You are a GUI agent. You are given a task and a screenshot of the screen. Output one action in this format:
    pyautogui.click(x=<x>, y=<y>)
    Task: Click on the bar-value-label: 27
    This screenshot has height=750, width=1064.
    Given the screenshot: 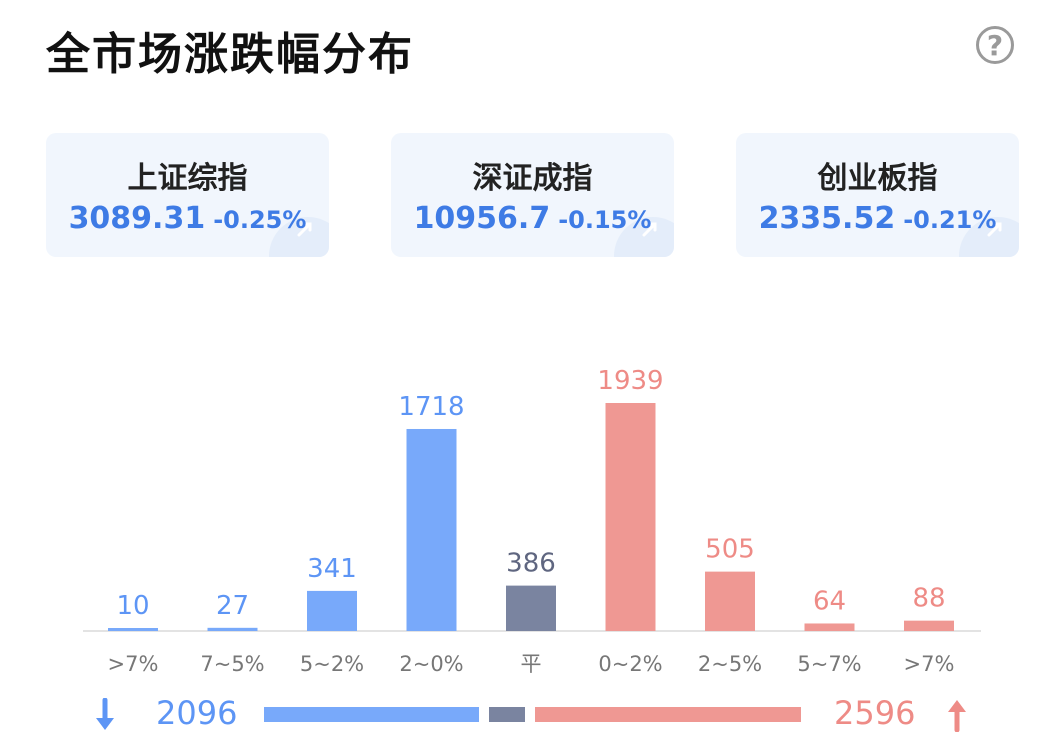 What is the action you would take?
    pyautogui.click(x=232, y=606)
    